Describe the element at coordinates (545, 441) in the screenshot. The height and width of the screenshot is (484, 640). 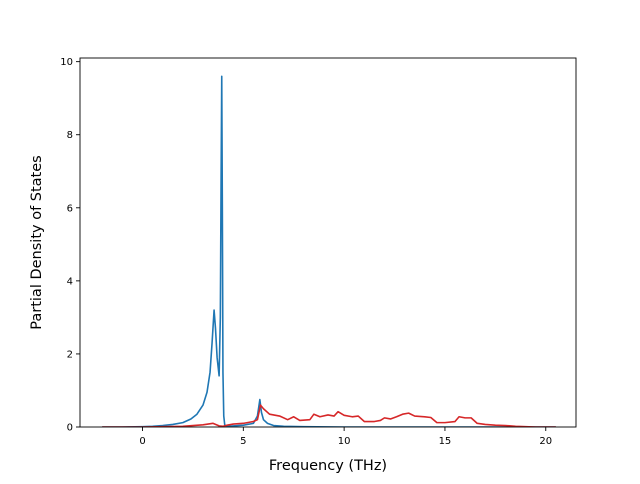
I see `x-tick-label: 20` at that location.